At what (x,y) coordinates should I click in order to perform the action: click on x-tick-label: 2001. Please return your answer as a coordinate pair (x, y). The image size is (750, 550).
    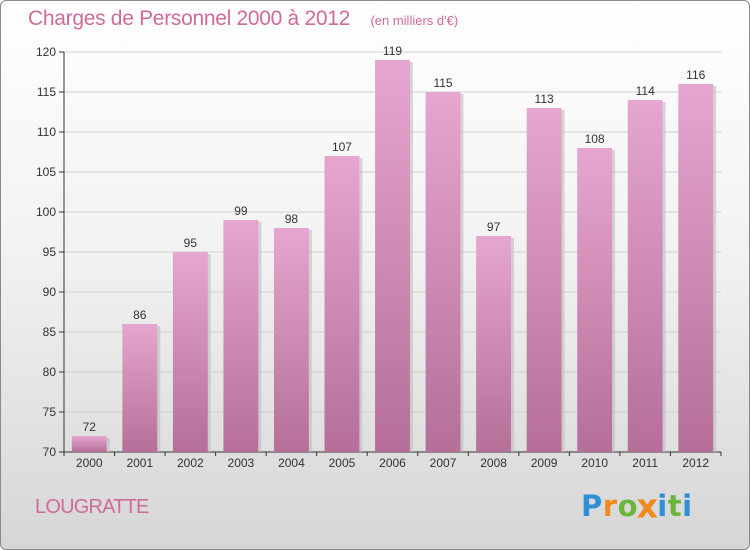
    Looking at the image, I should click on (139, 463).